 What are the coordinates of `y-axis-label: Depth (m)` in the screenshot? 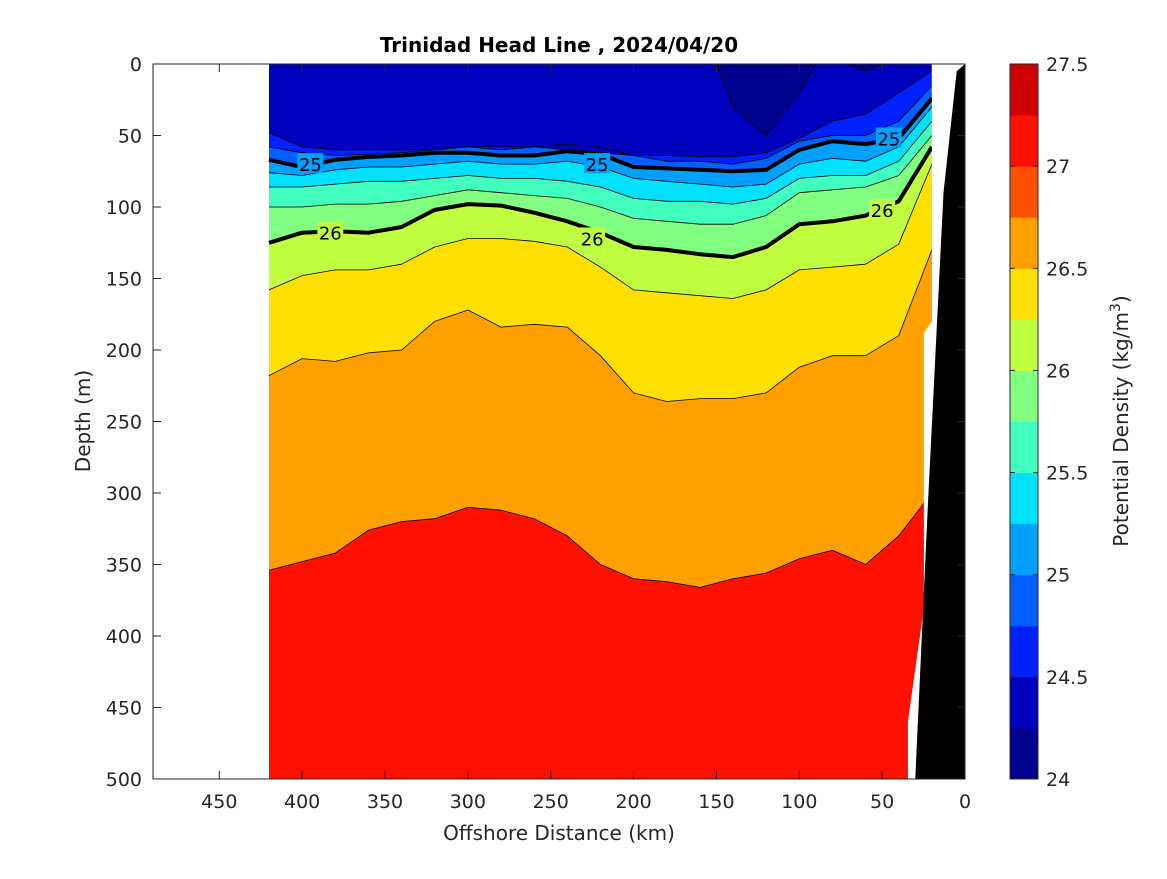 It's located at (83, 421).